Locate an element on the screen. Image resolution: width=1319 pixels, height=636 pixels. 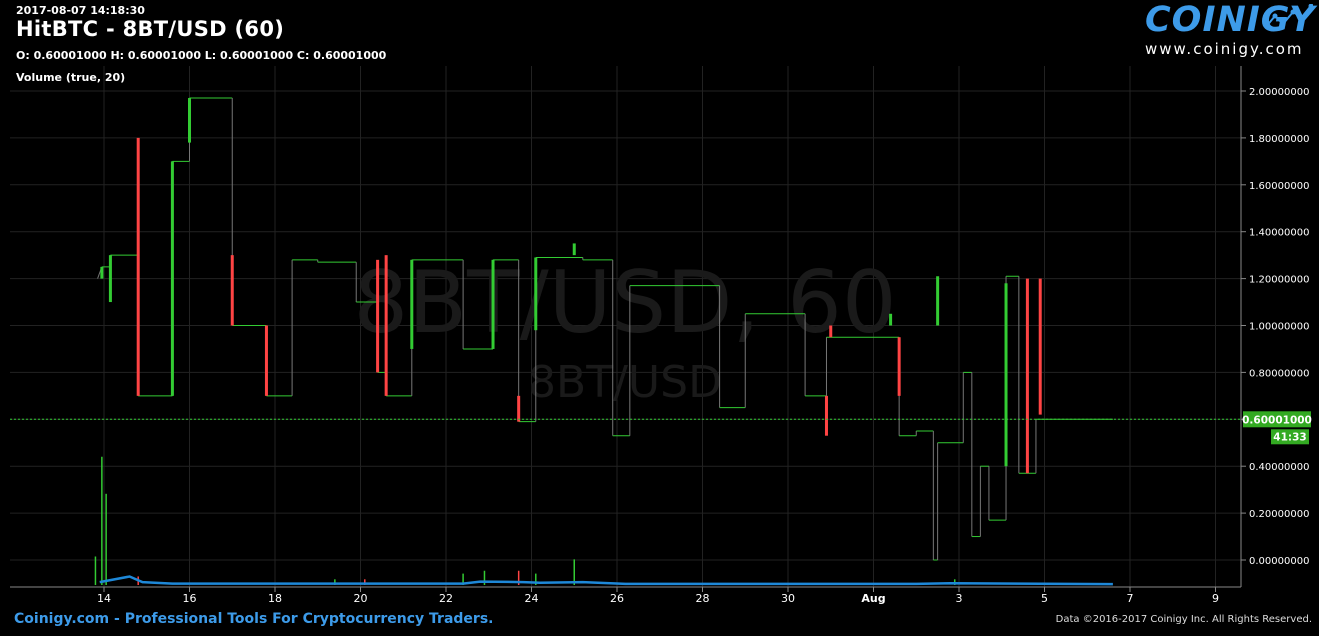
price-tick-label: 1.40000000 is located at coordinates (1279, 233).